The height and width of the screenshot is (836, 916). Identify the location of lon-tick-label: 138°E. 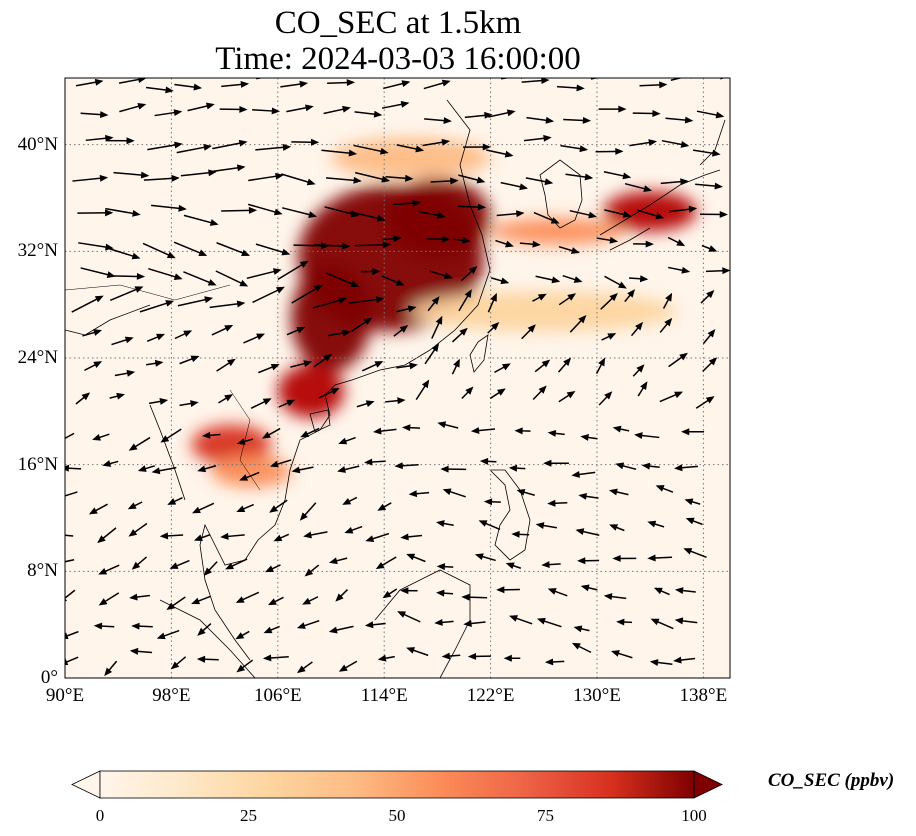
(703, 695).